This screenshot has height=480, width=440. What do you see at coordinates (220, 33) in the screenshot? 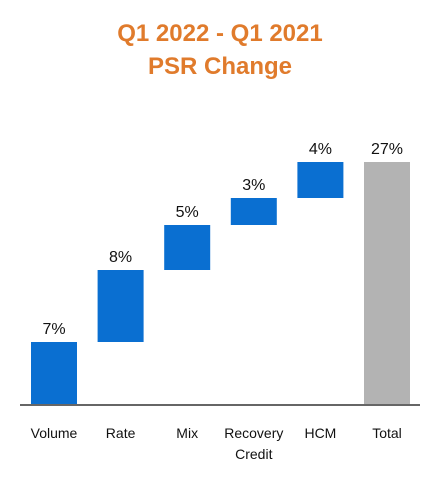
I see `chart-title: Q1 2022 - Q1 2021` at bounding box center [220, 33].